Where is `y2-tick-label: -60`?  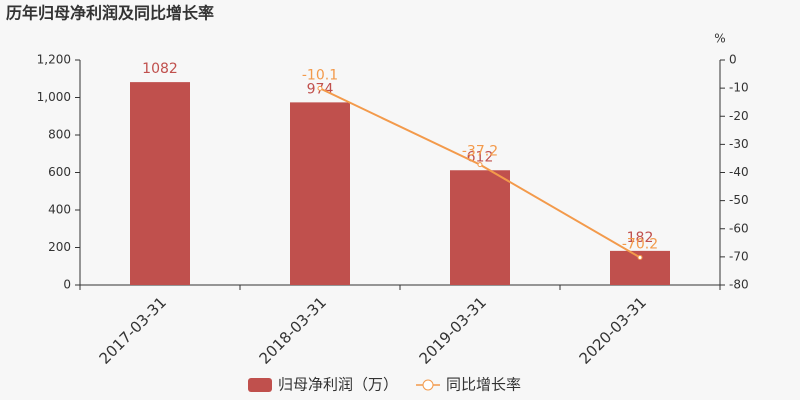
y2-tick-label: -60 is located at coordinates (739, 228).